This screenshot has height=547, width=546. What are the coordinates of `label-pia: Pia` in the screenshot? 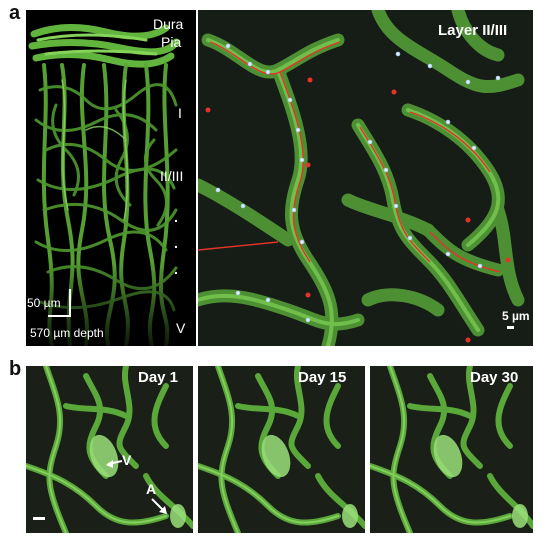 It's located at (171, 42).